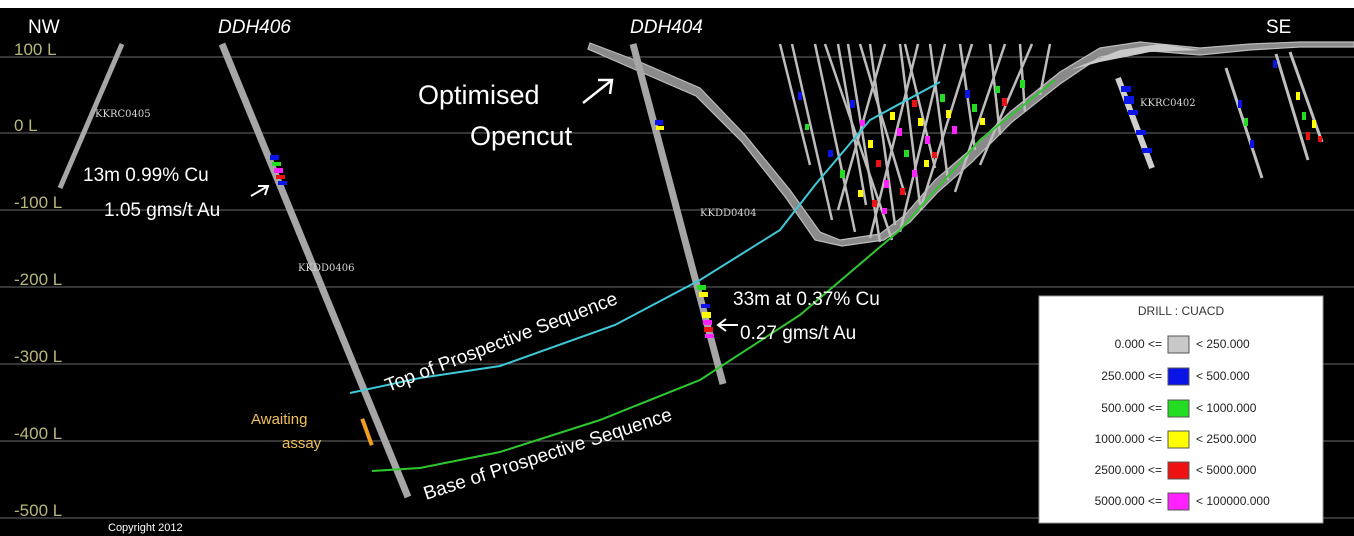  What do you see at coordinates (1233, 501) in the screenshot?
I see `legend-row-5-high: < 100000.000` at bounding box center [1233, 501].